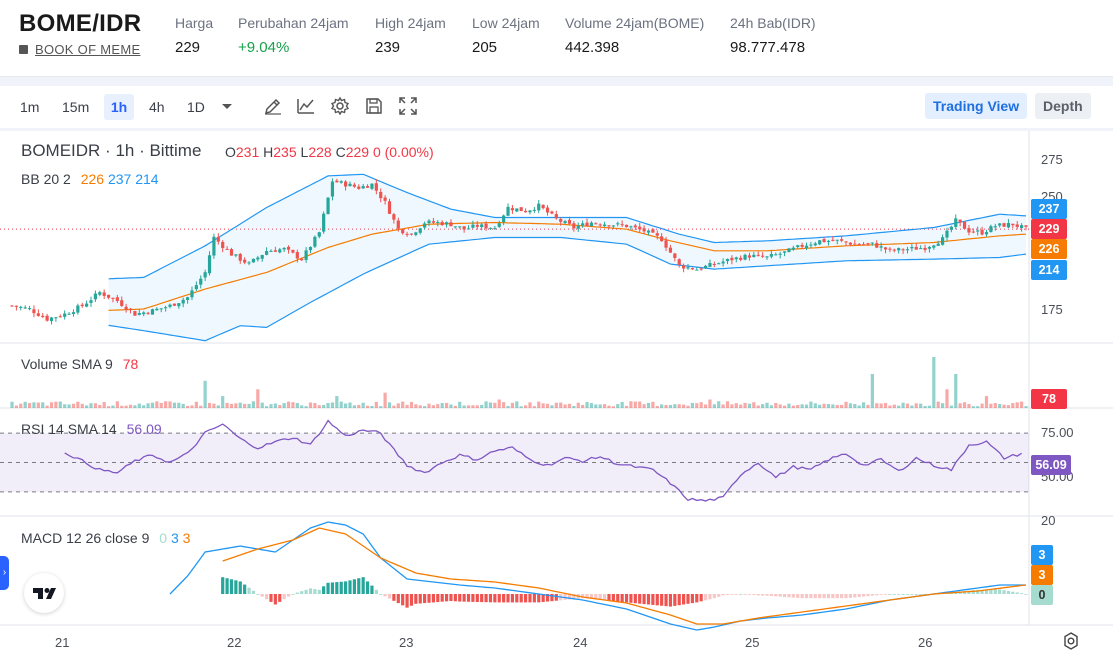 This screenshot has height=663, width=1113. Describe the element at coordinates (768, 47) in the screenshot. I see `stat-value: 98.777.478` at that location.